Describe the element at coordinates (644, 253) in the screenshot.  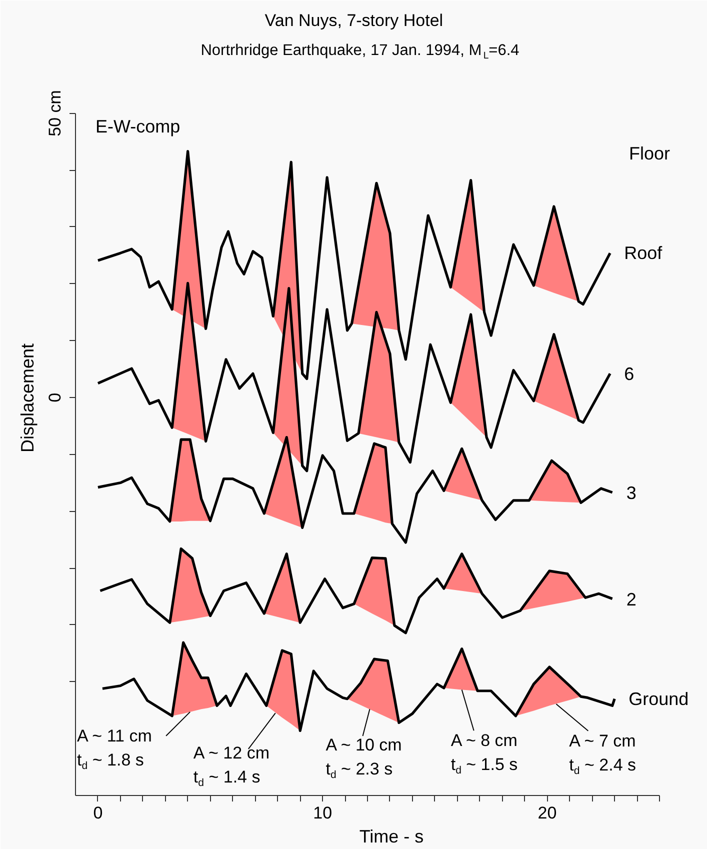
I see `series-label: Roof` at that location.